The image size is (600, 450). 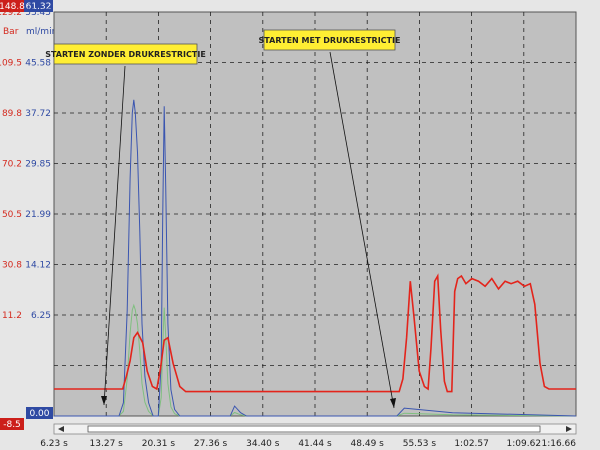 I want to click on annotation-right, so click(x=329, y=40).